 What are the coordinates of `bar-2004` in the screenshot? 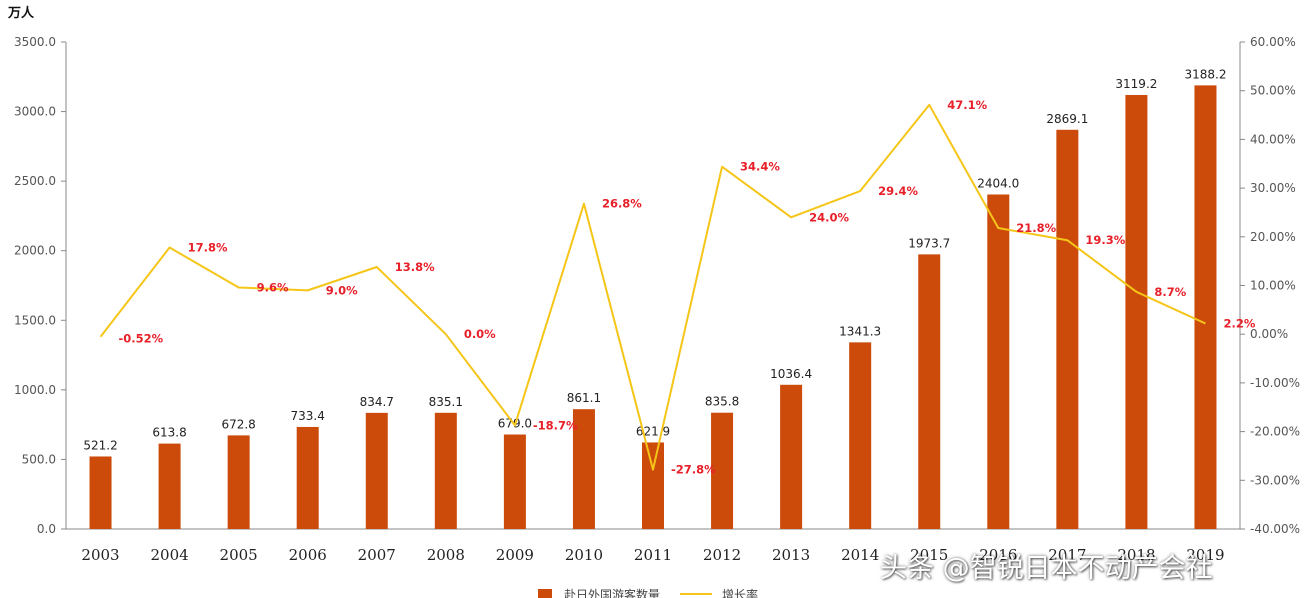 It's located at (169, 486).